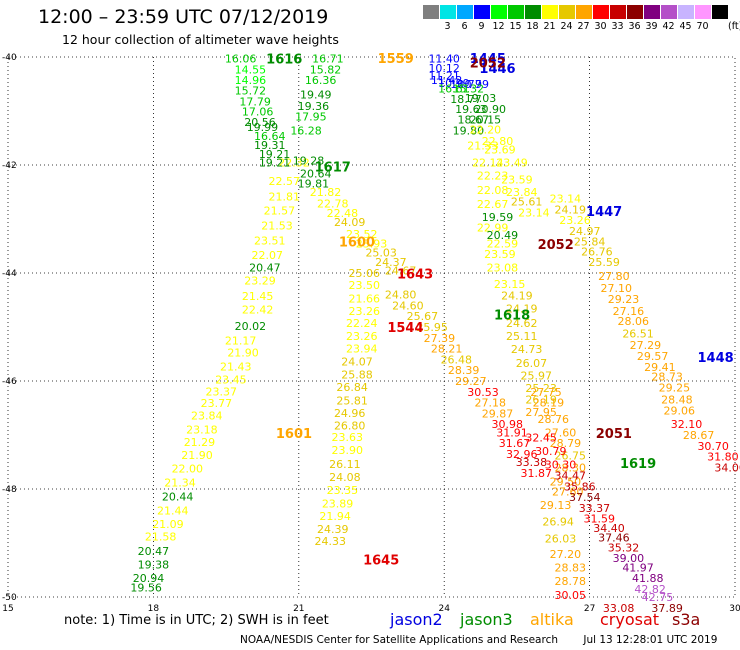 This screenshot has width=740, height=650. Describe the element at coordinates (604, 212) in the screenshot. I see `pass-time-label: 1447` at that location.